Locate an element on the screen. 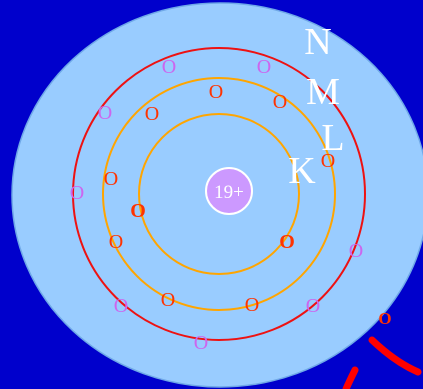  nucleus is located at coordinates (229, 191).